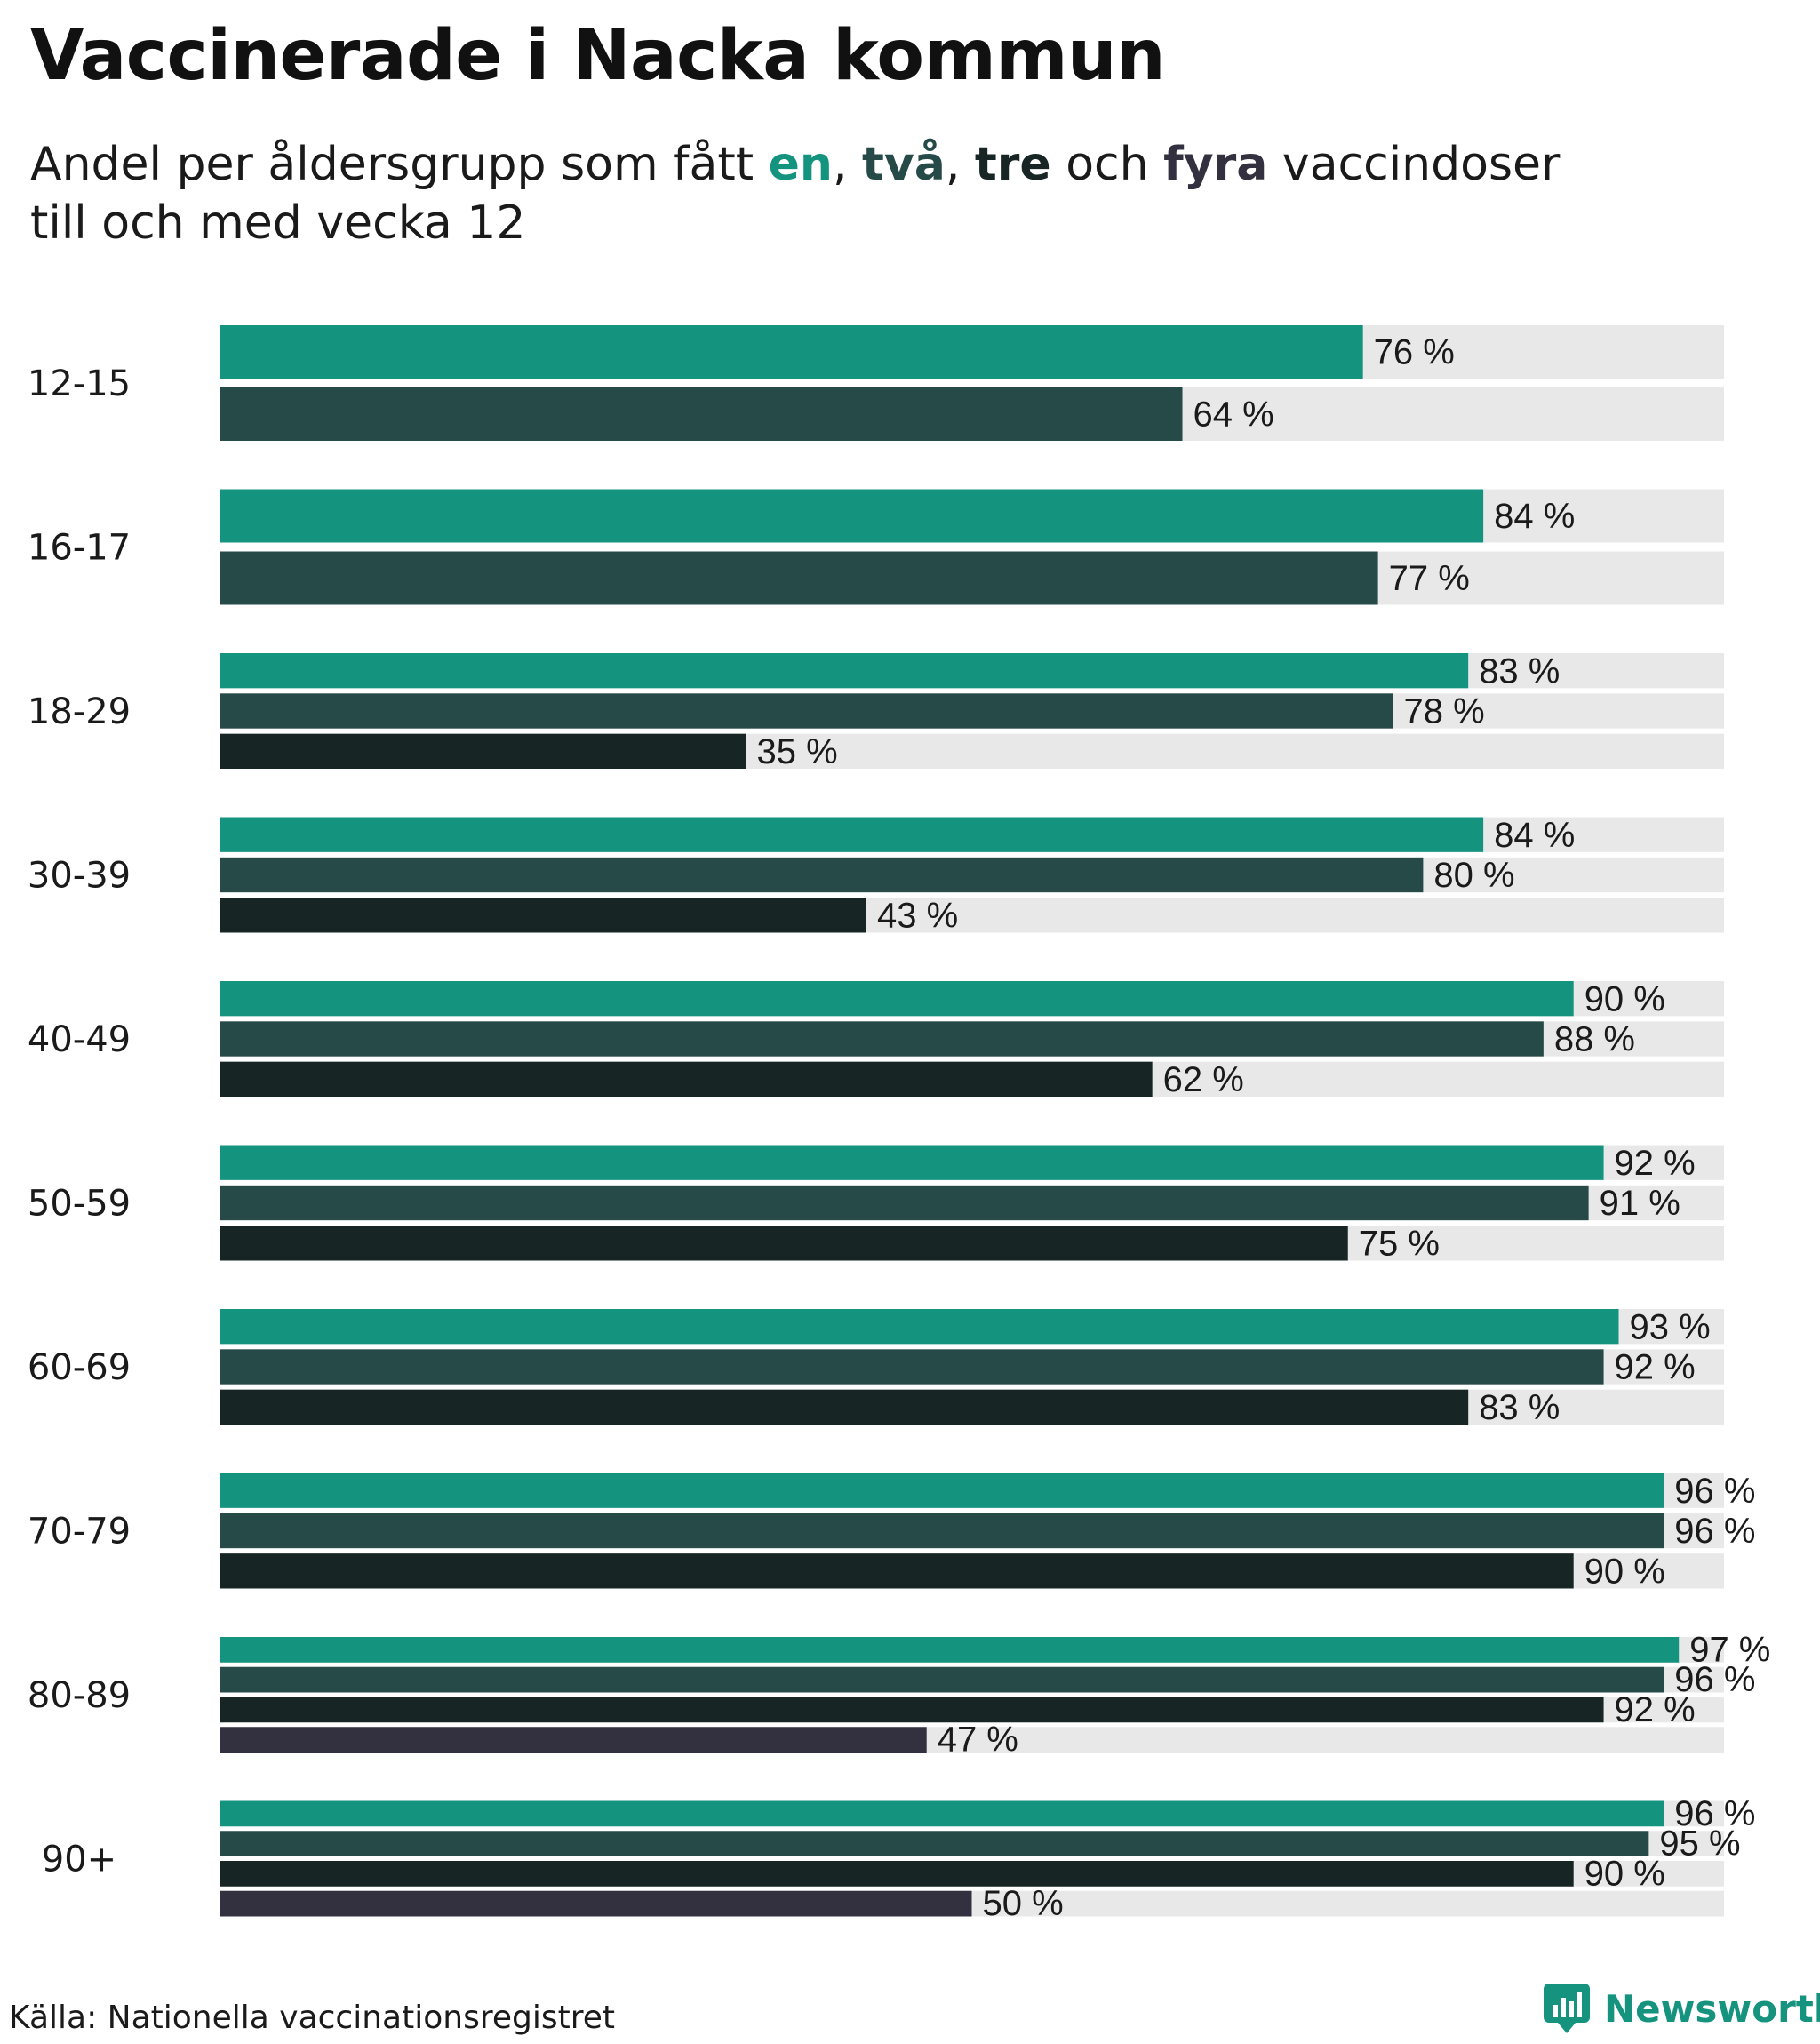  I want to click on bar-value-label: 88 %, so click(1594, 1039).